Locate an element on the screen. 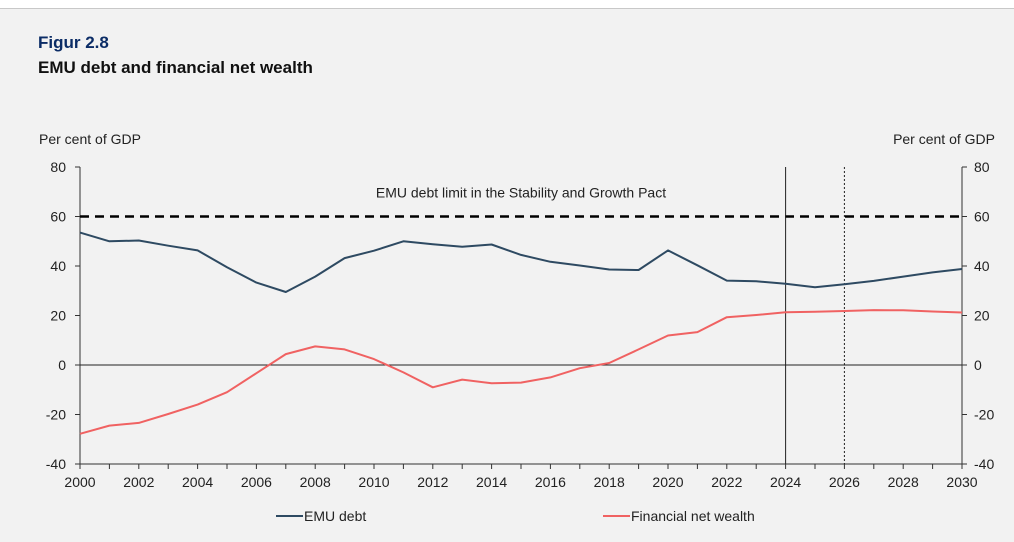 This screenshot has width=1014, height=542. x-tick-label: 2028 is located at coordinates (903, 482).